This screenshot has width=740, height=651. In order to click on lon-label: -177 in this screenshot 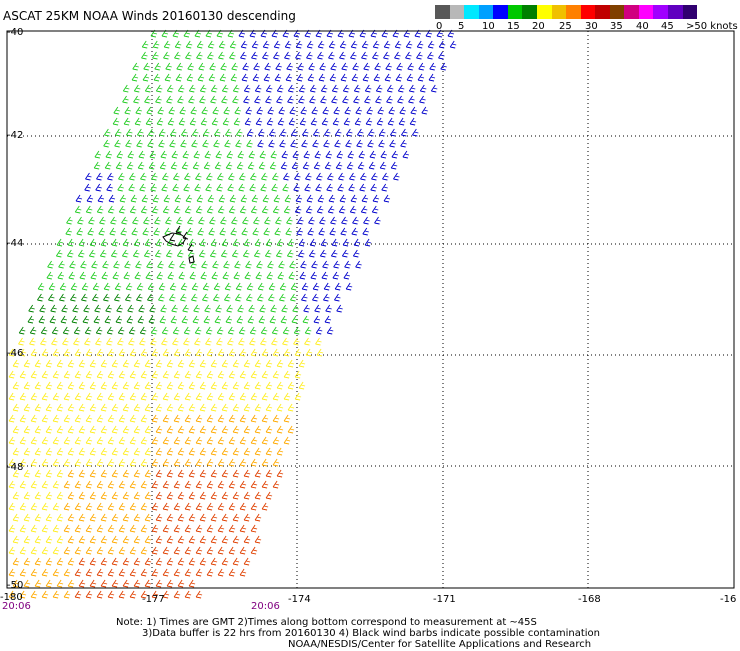, I will do `click(153, 599)`.